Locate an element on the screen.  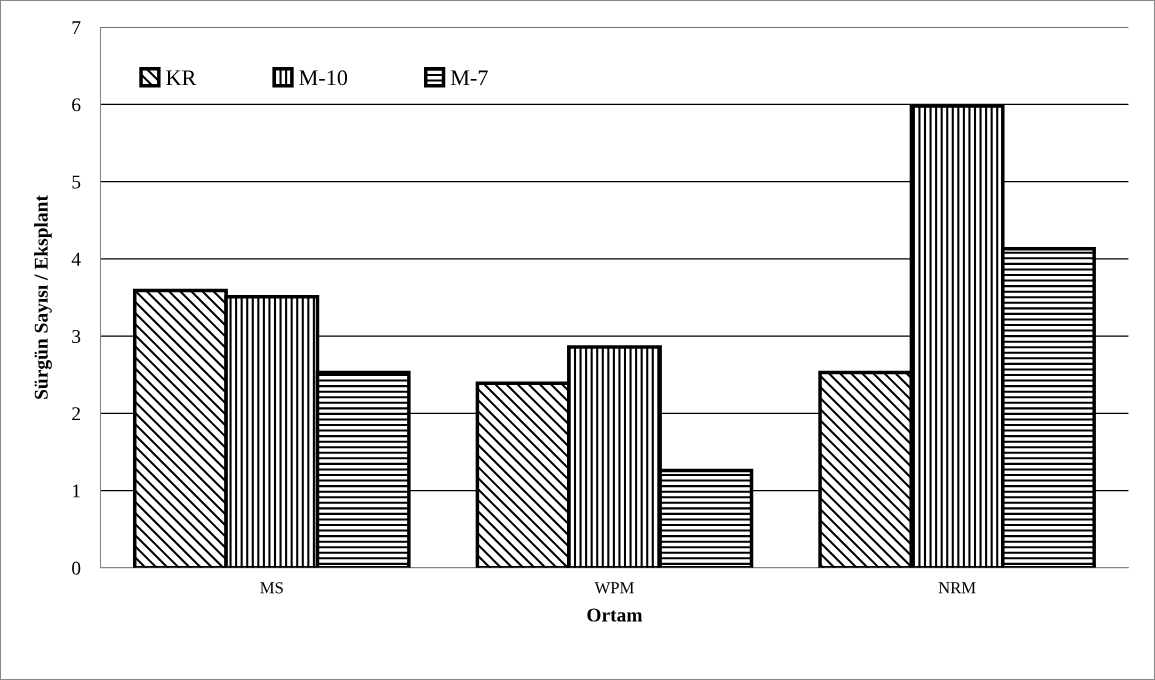
legend-label: M-10 is located at coordinates (323, 78).